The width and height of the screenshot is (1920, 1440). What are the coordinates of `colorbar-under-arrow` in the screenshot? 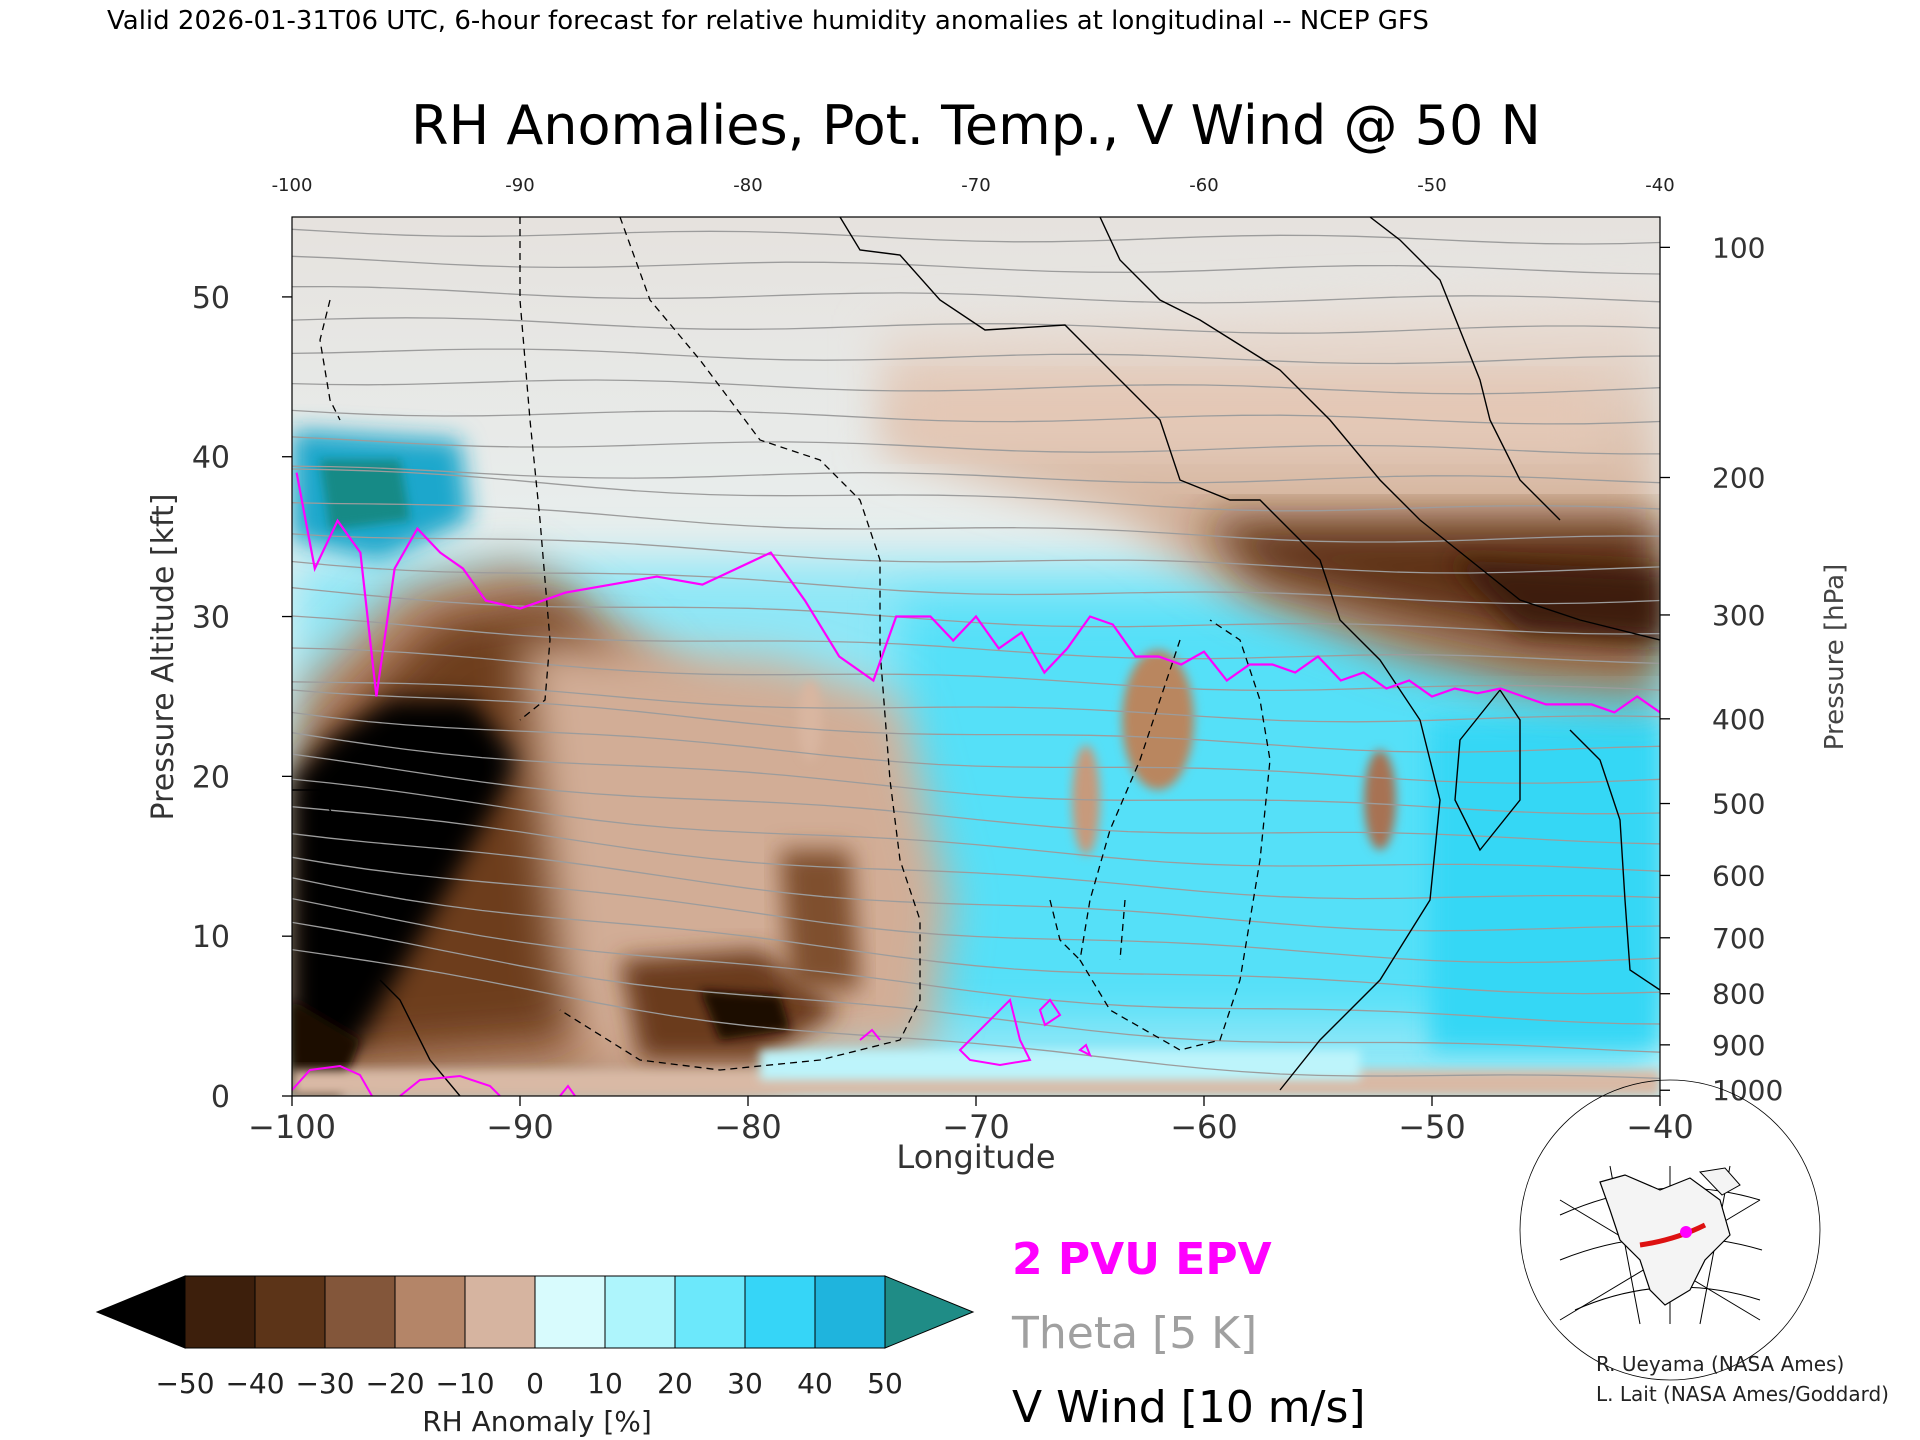 It's located at (140, 1312).